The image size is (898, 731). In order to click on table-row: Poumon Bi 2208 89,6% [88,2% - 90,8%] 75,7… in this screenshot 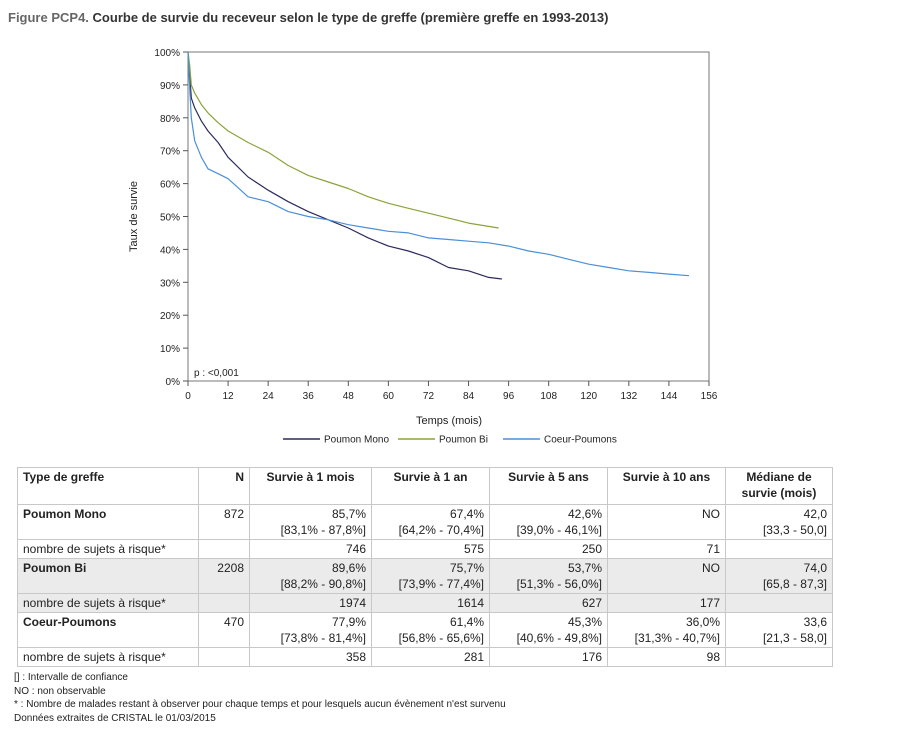, I will do `click(425, 576)`.